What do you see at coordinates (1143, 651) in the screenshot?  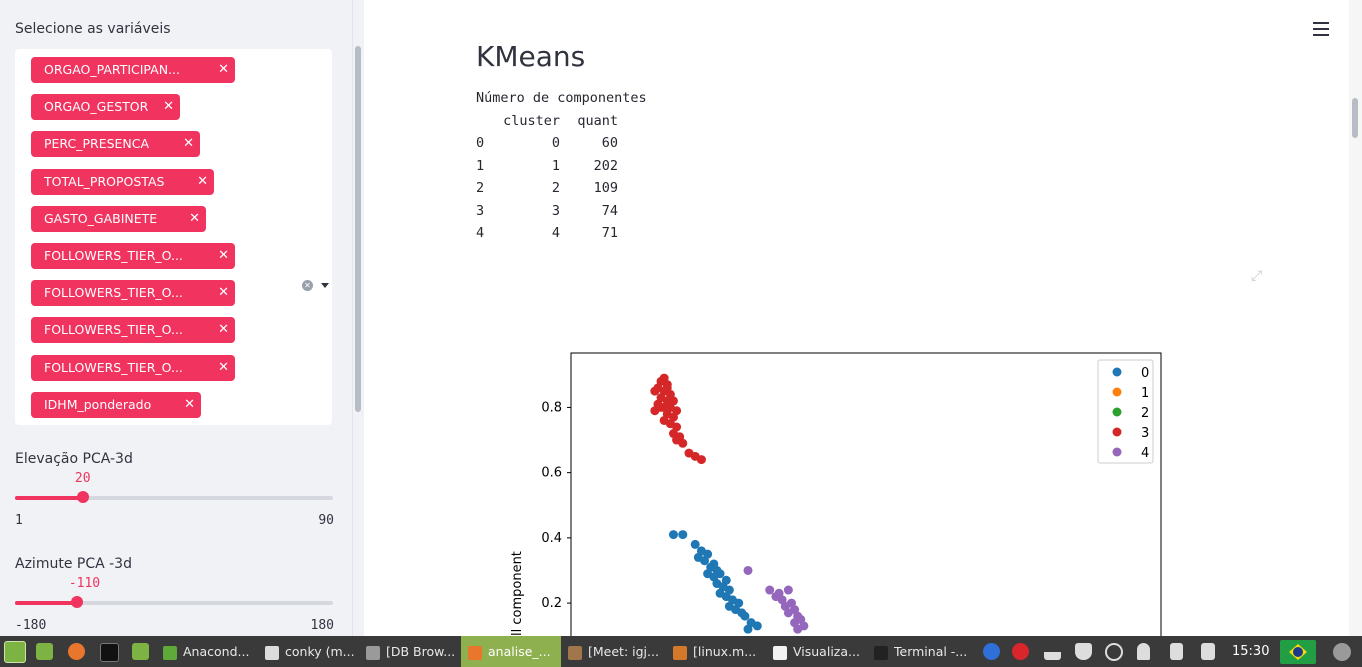 I see `notifications-icon` at bounding box center [1143, 651].